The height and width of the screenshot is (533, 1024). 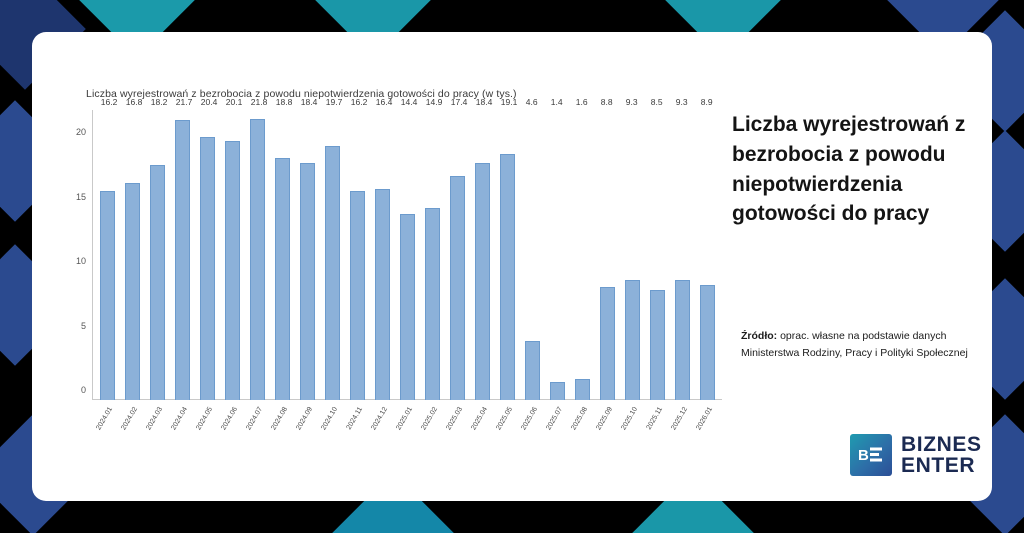 I want to click on bar-slot: 16.2 2024.01, so click(x=107, y=264).